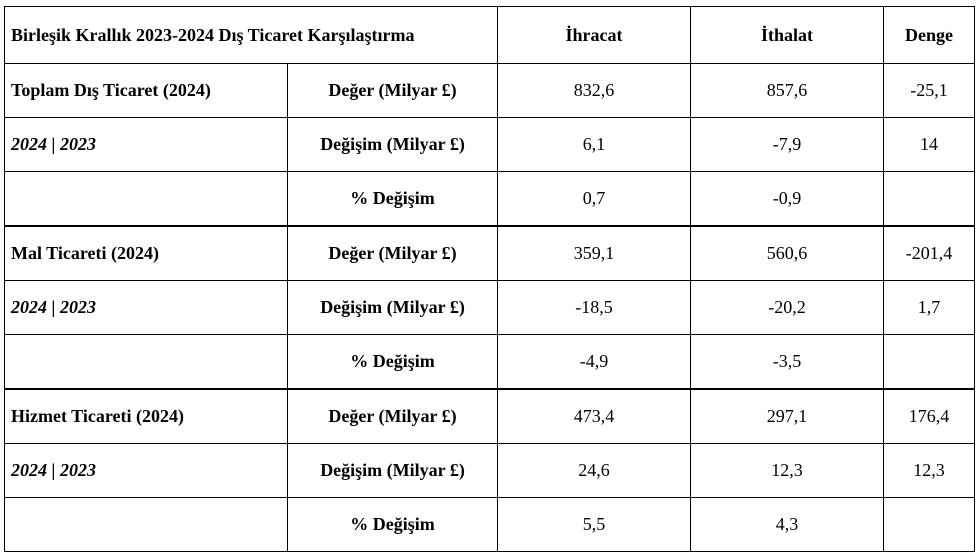 The image size is (980, 556). I want to click on balance-value: 14, so click(929, 144).